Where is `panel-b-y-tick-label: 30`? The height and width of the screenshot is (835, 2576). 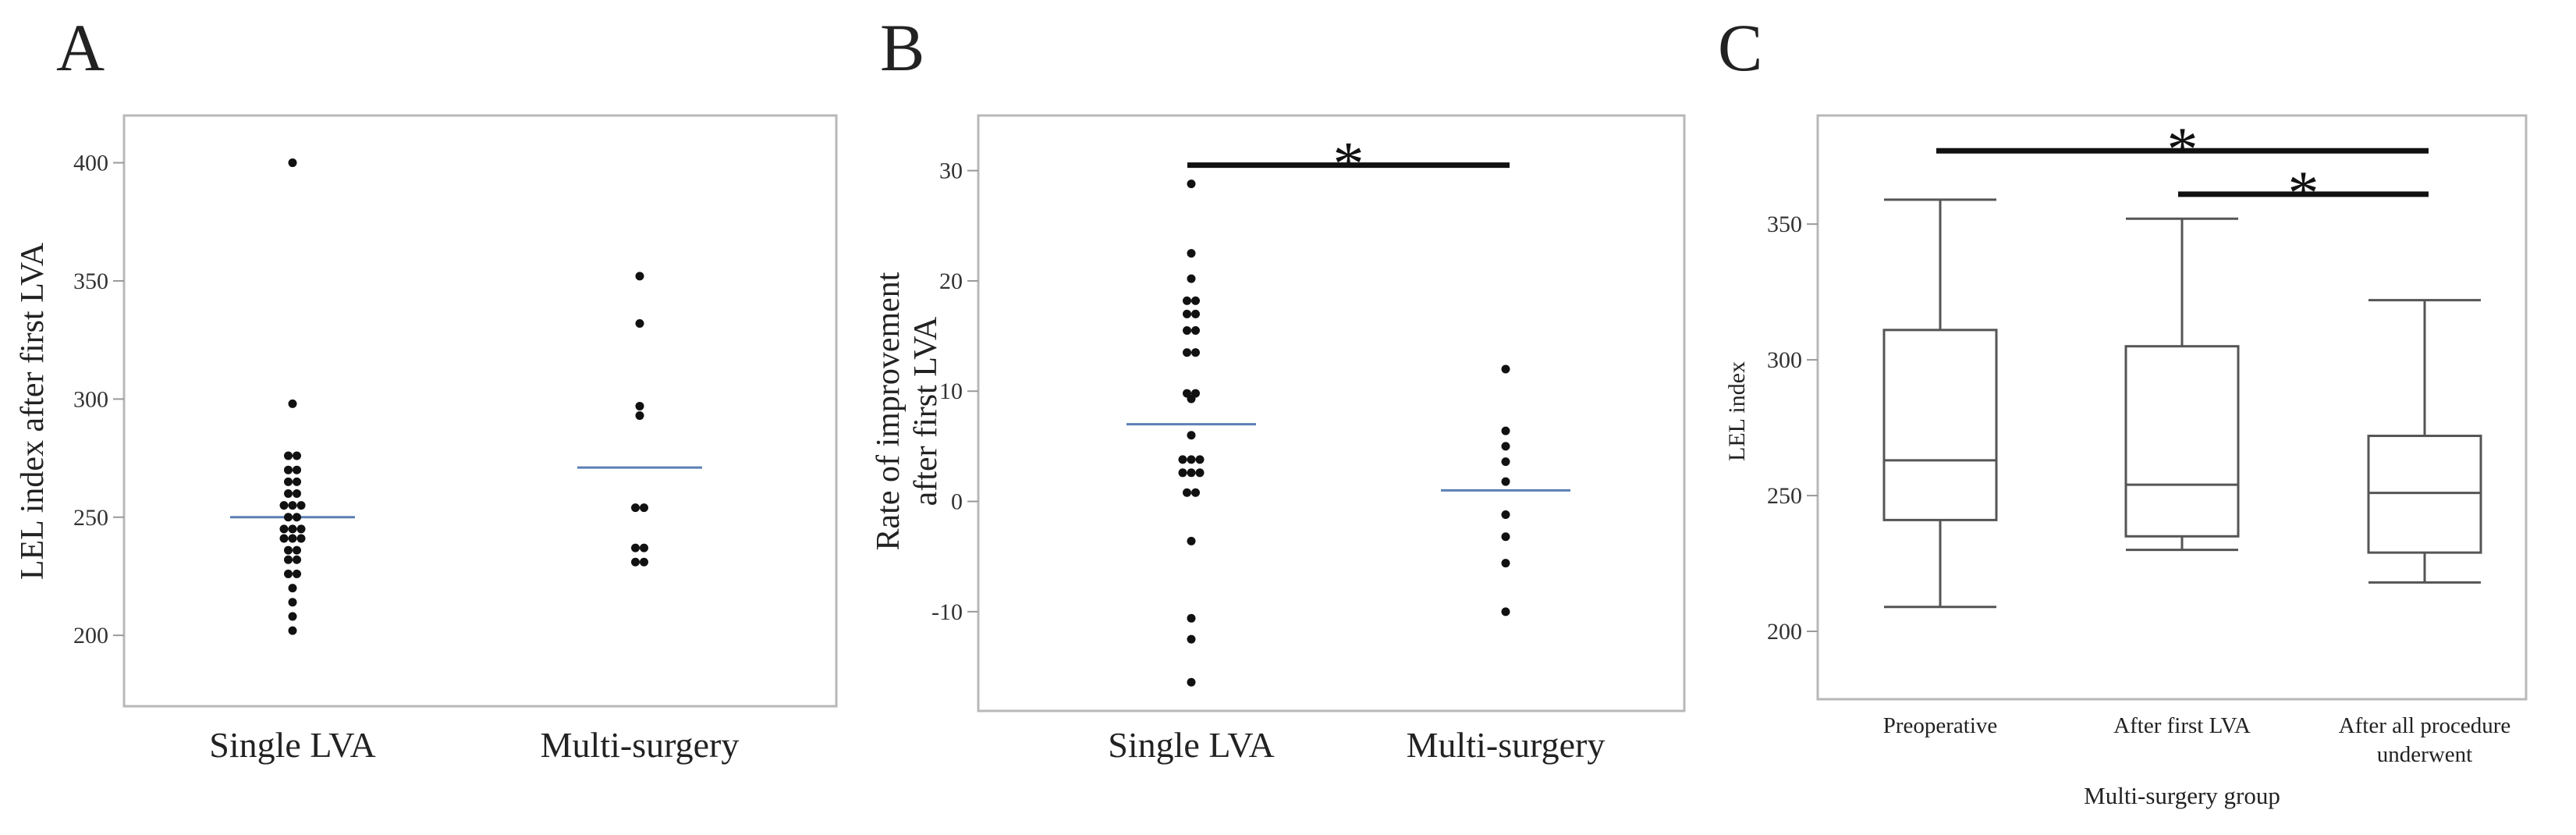 panel-b-y-tick-label: 30 is located at coordinates (951, 171).